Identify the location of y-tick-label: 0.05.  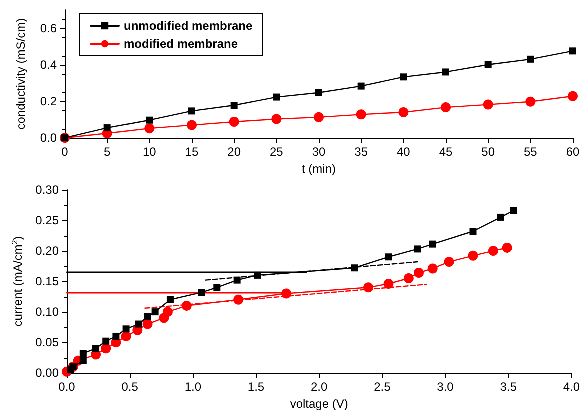
(48, 343).